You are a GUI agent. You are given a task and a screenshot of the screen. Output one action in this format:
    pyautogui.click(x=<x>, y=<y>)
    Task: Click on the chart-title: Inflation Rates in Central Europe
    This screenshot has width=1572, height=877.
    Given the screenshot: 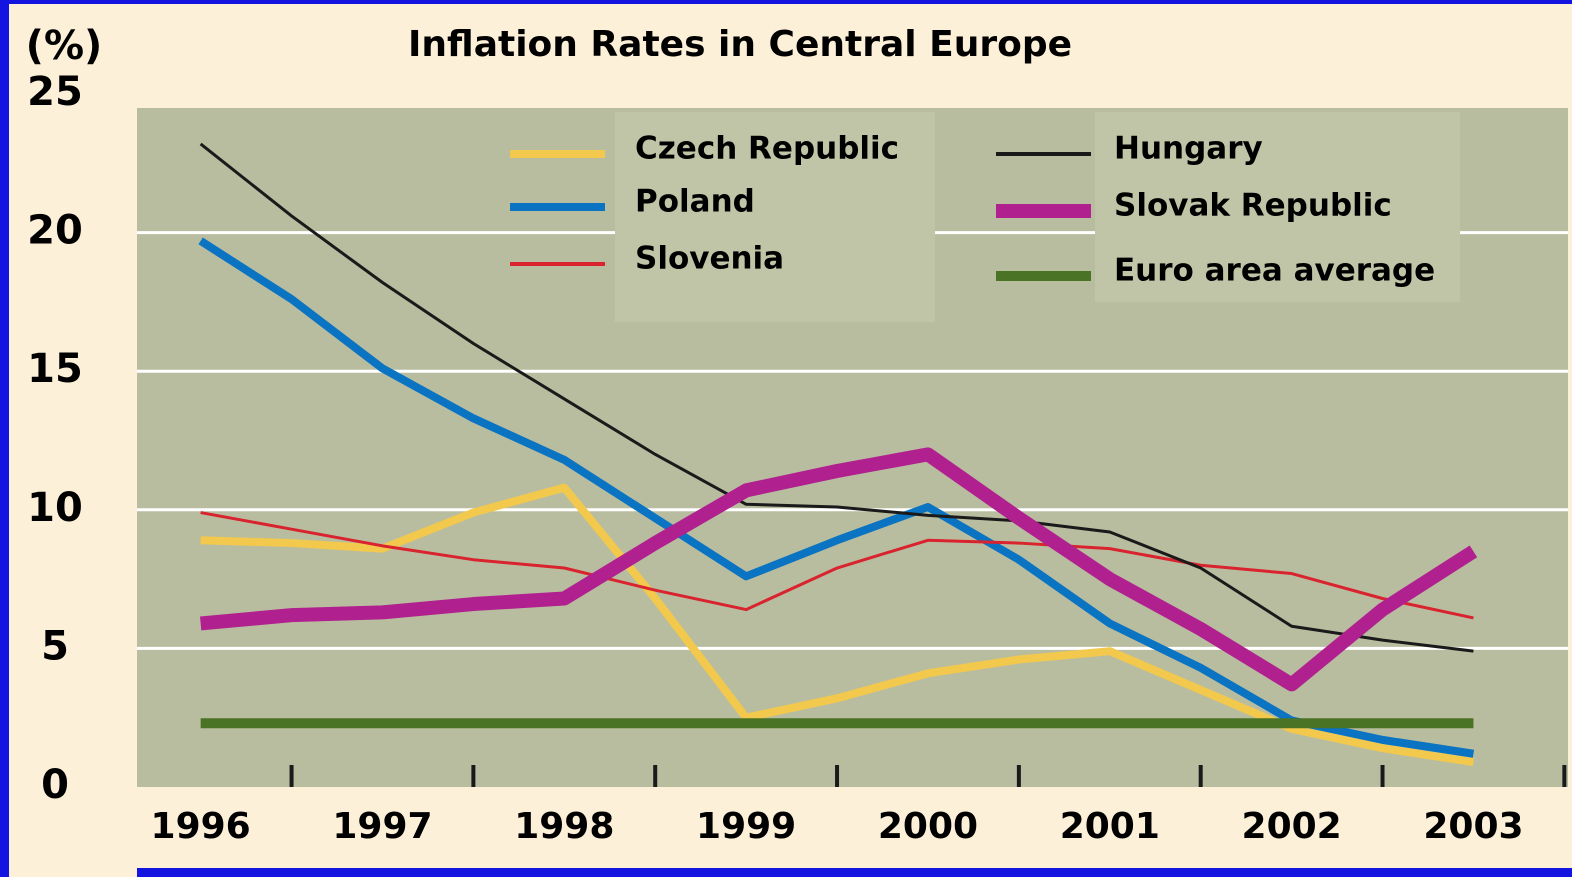 What is the action you would take?
    pyautogui.click(x=740, y=44)
    